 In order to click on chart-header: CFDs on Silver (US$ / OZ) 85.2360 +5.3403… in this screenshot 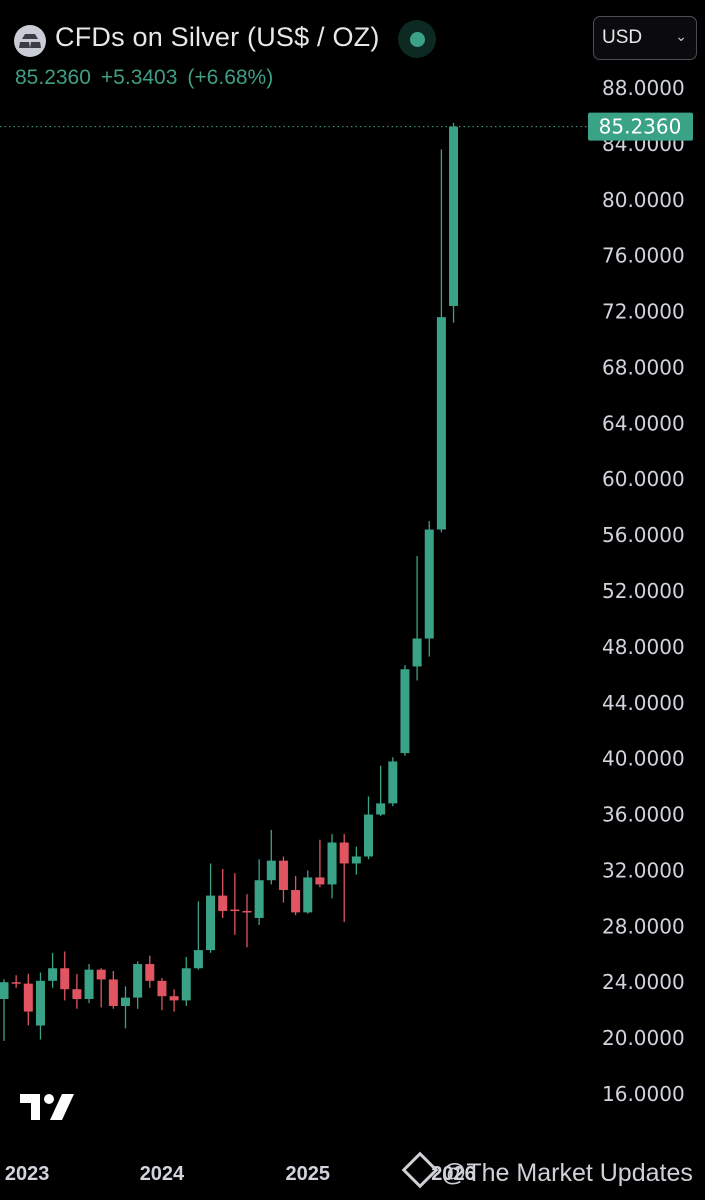, I will do `click(352, 50)`.